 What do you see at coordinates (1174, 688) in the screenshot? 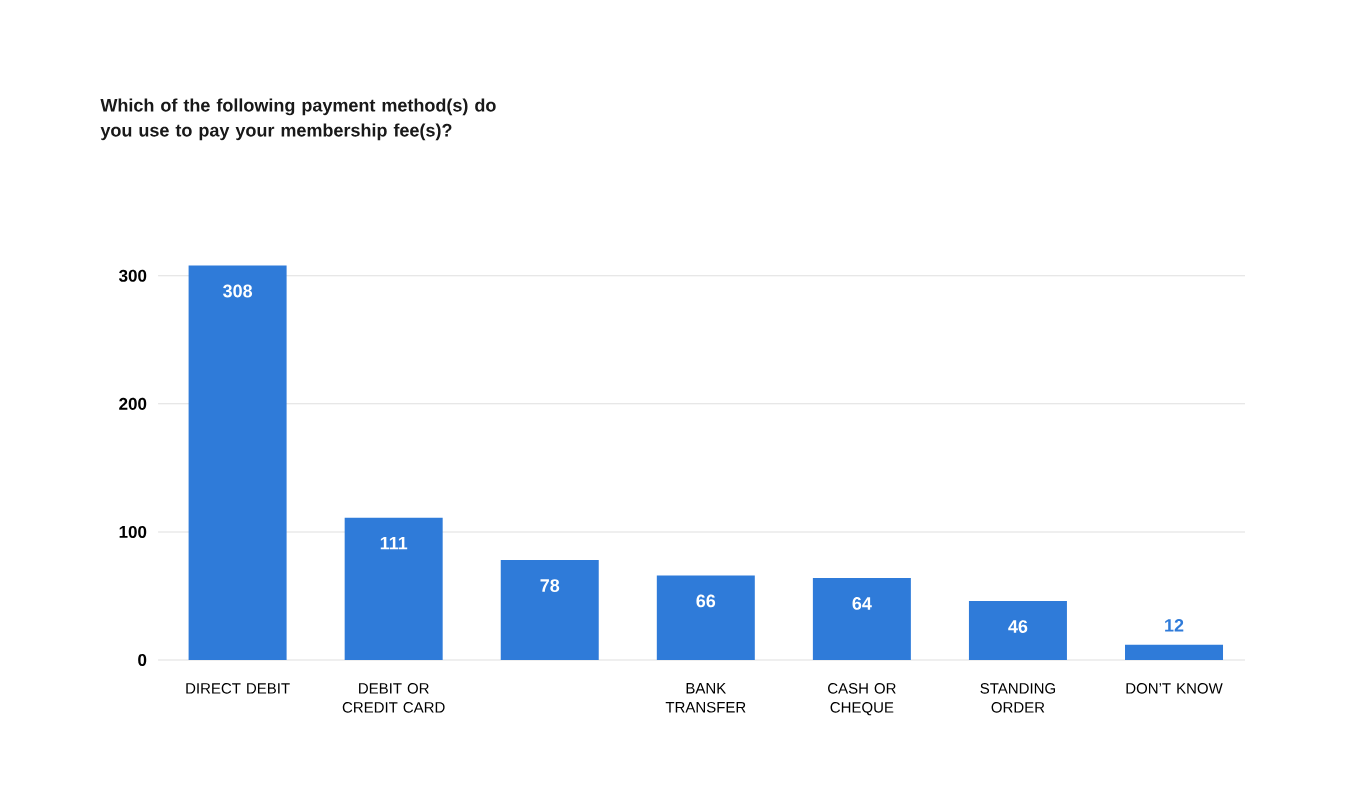
I see `x-tick-label: DON’T KNOW` at bounding box center [1174, 688].